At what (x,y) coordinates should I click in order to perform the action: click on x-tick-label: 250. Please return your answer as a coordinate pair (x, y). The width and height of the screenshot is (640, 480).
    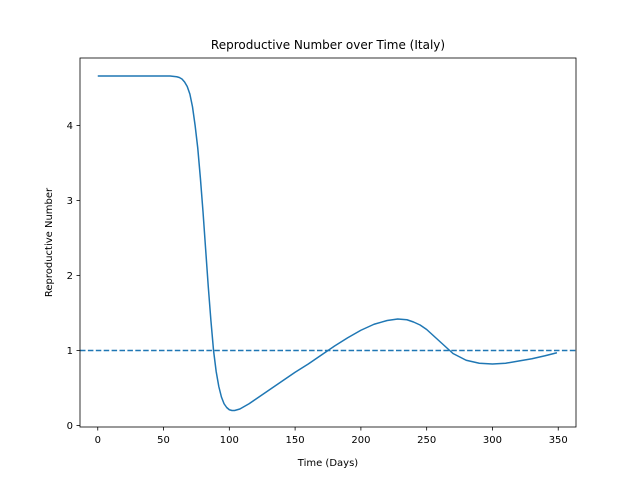
    Looking at the image, I should click on (426, 440).